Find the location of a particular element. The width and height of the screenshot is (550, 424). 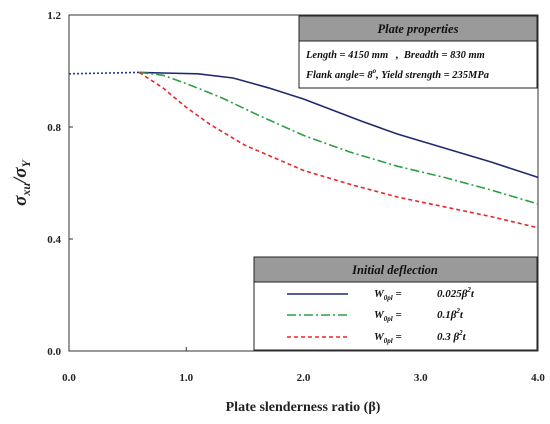

x-tick-label: 3.0 is located at coordinates (421, 378).